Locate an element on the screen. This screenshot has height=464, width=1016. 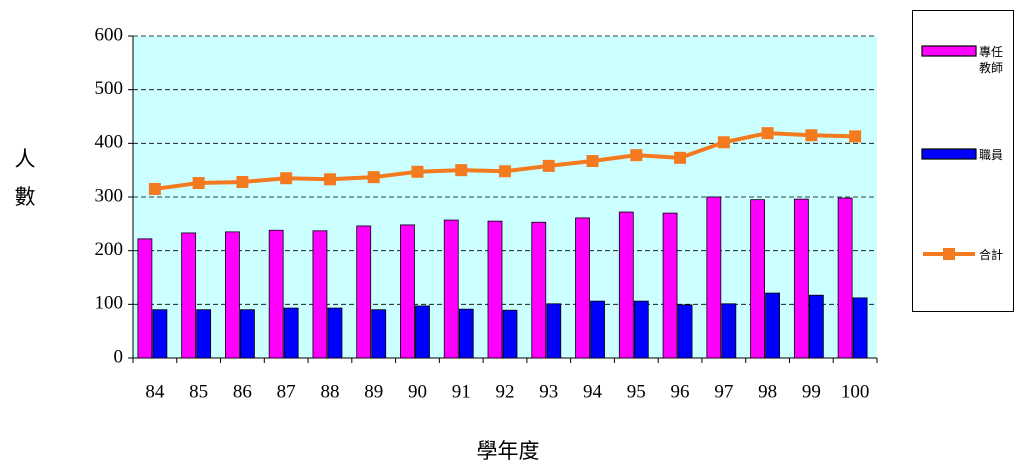
x-tick-label: 85 is located at coordinates (198, 391).